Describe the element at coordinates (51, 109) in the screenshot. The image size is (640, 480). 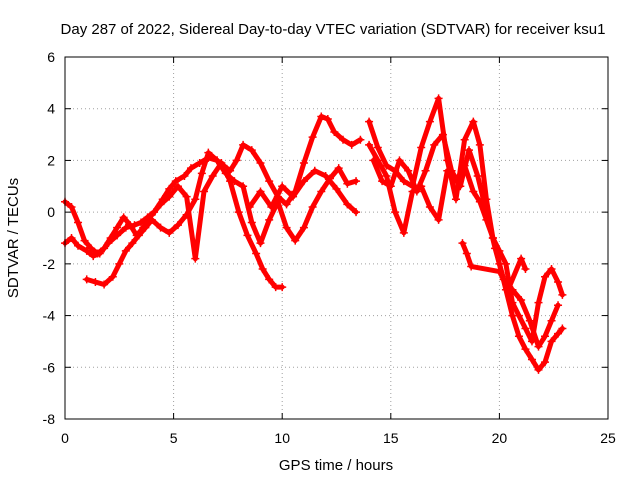
I see `y-tick-label: 4` at that location.